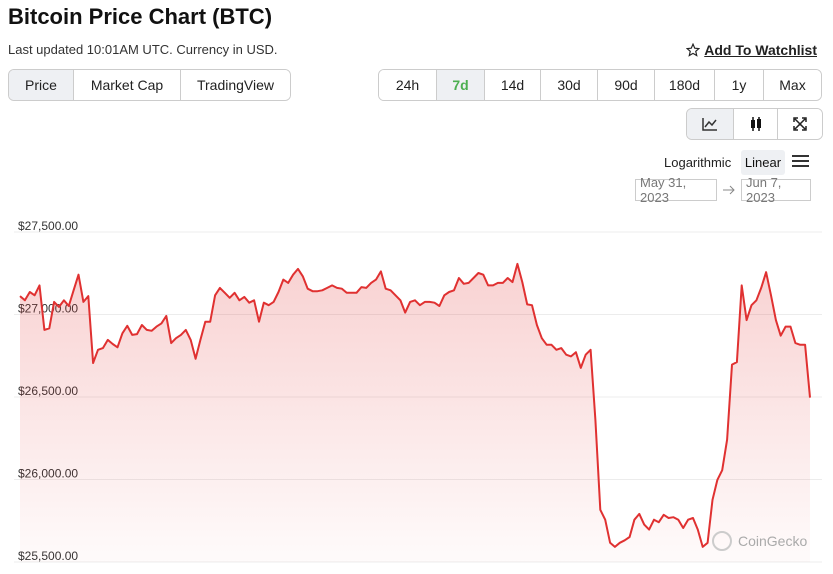 The width and height of the screenshot is (833, 574). What do you see at coordinates (676, 190) in the screenshot?
I see `date-from: May 31, 2023` at bounding box center [676, 190].